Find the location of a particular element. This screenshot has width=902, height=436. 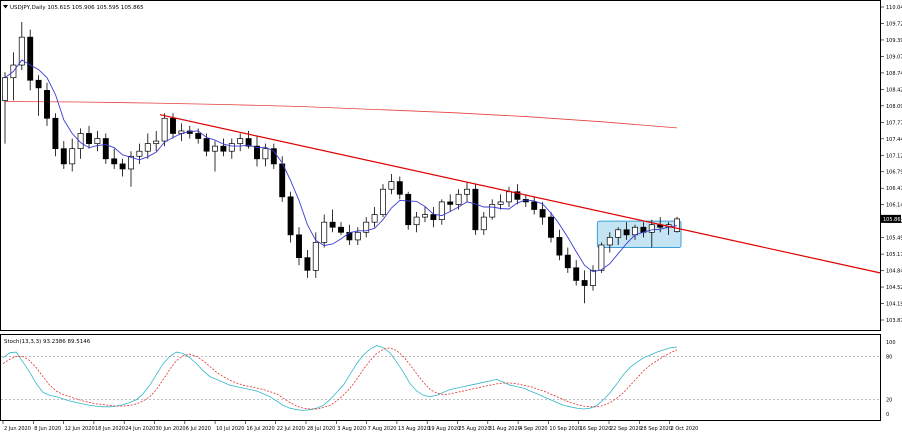

date-axis-label: 3 Aug 2020 is located at coordinates (351, 429).